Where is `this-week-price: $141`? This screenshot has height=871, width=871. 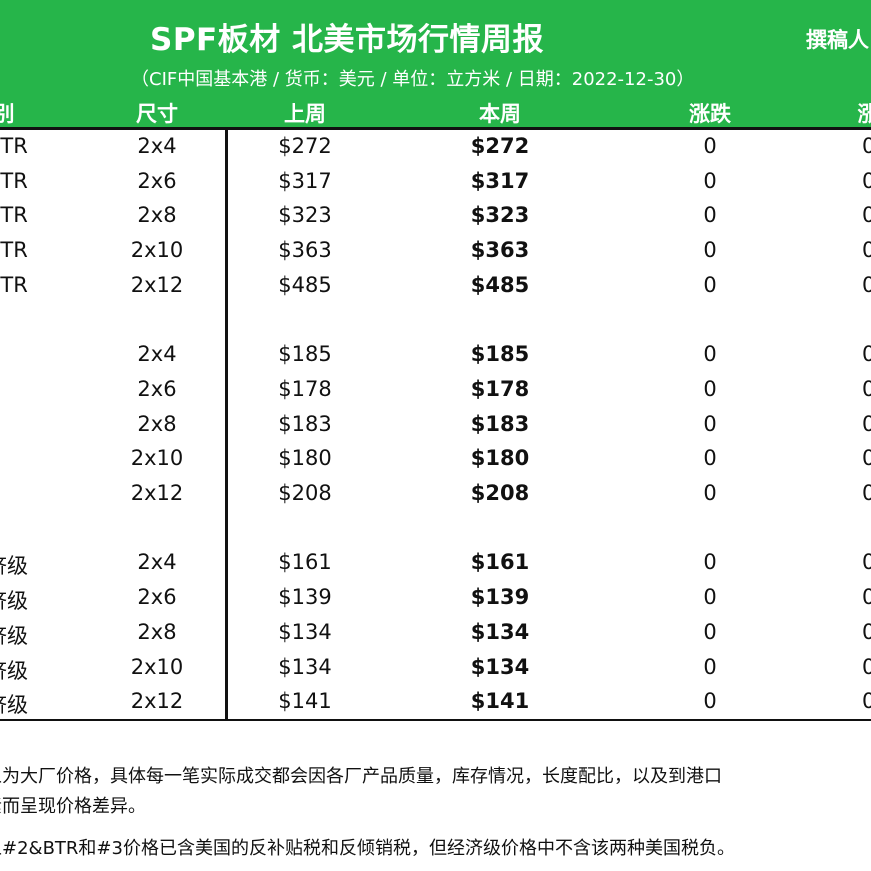 this-week-price: $141 is located at coordinates (500, 701).